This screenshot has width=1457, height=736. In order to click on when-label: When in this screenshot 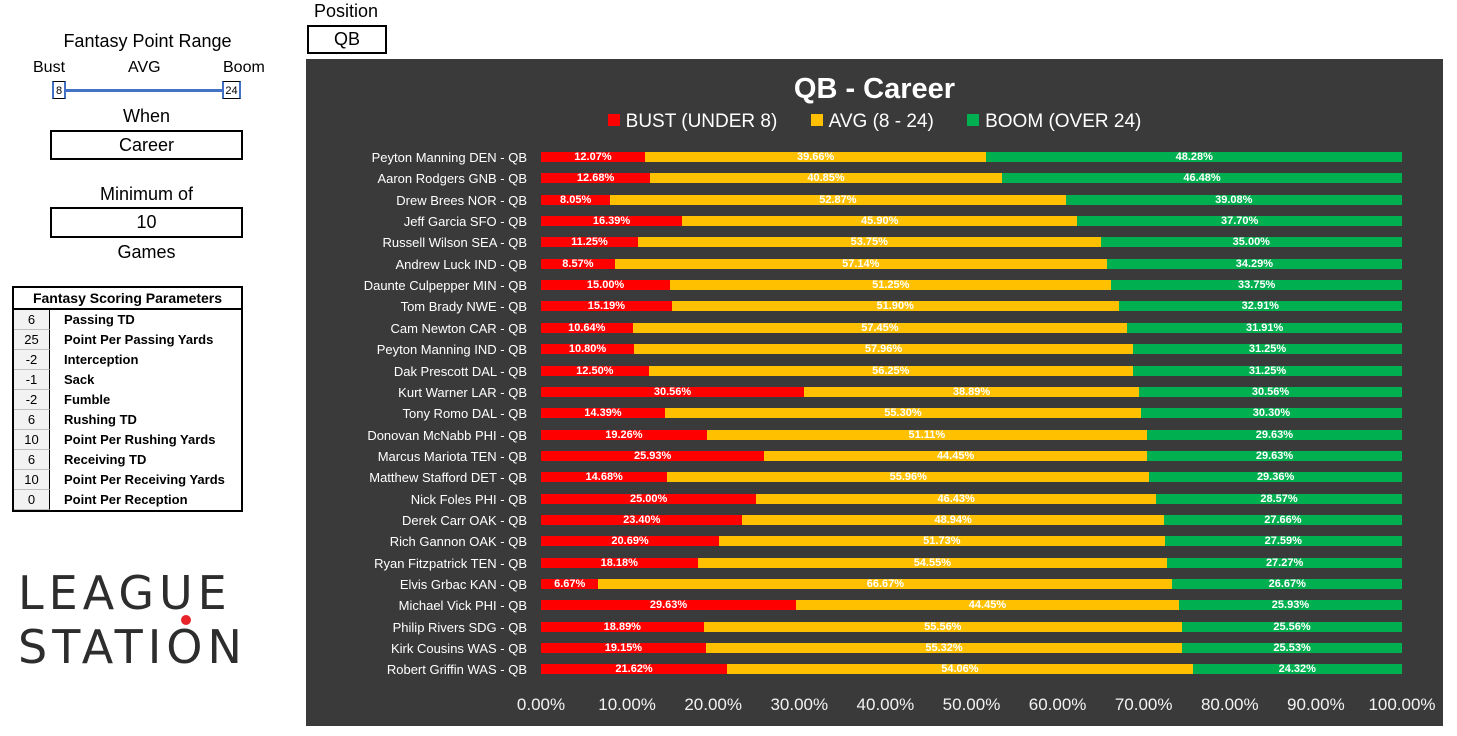, I will do `click(146, 116)`.